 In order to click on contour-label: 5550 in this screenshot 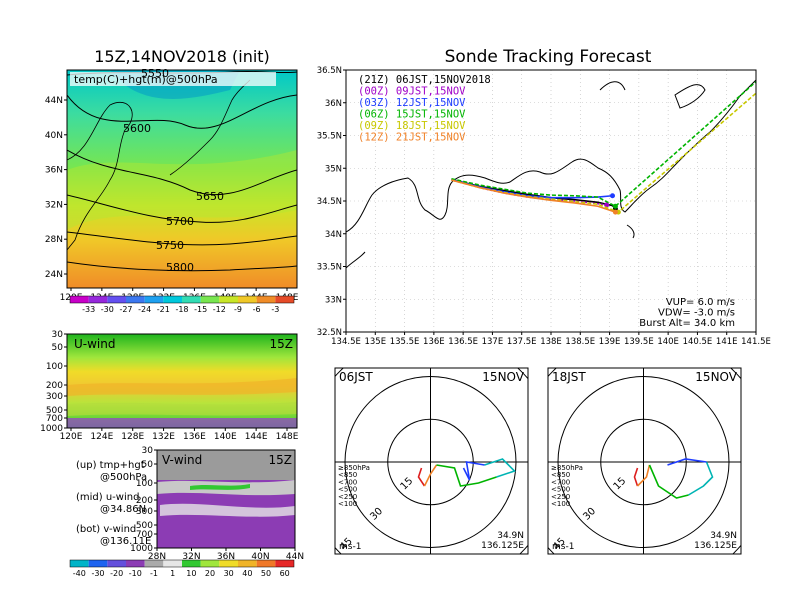, I will do `click(155, 73)`.